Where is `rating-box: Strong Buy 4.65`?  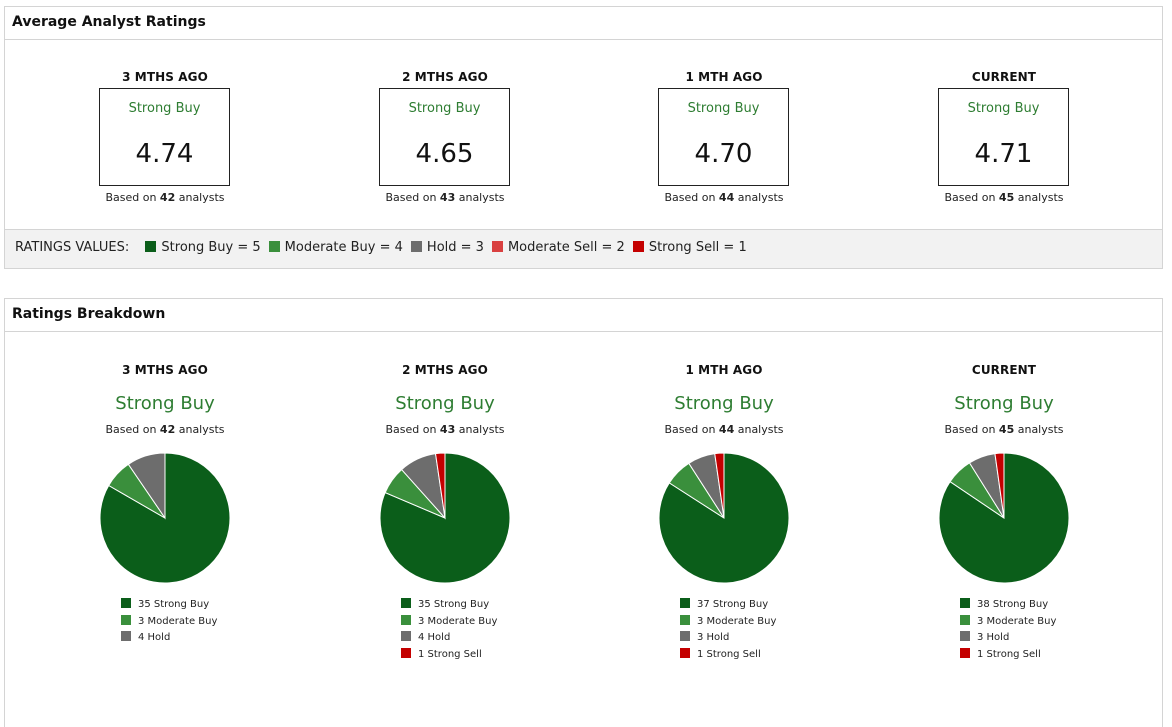
rating-box: Strong Buy 4.65 is located at coordinates (444, 137).